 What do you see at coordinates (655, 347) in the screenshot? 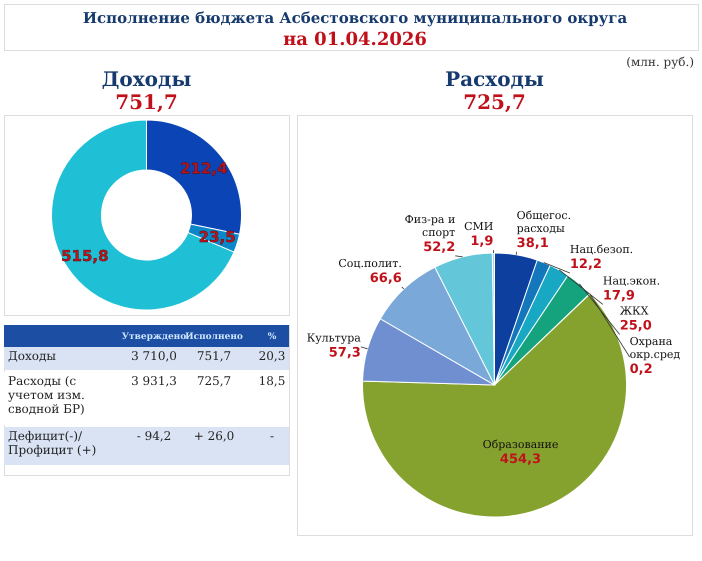
I see `slice-label: Охрана окр.сред` at bounding box center [655, 347].